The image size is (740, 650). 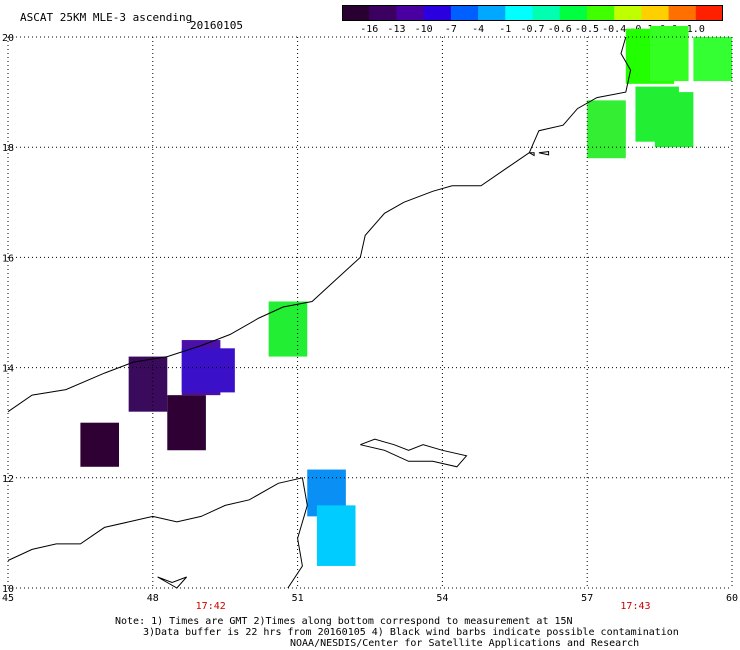 I want to click on colorbar-label: -0.4, so click(x=614, y=29).